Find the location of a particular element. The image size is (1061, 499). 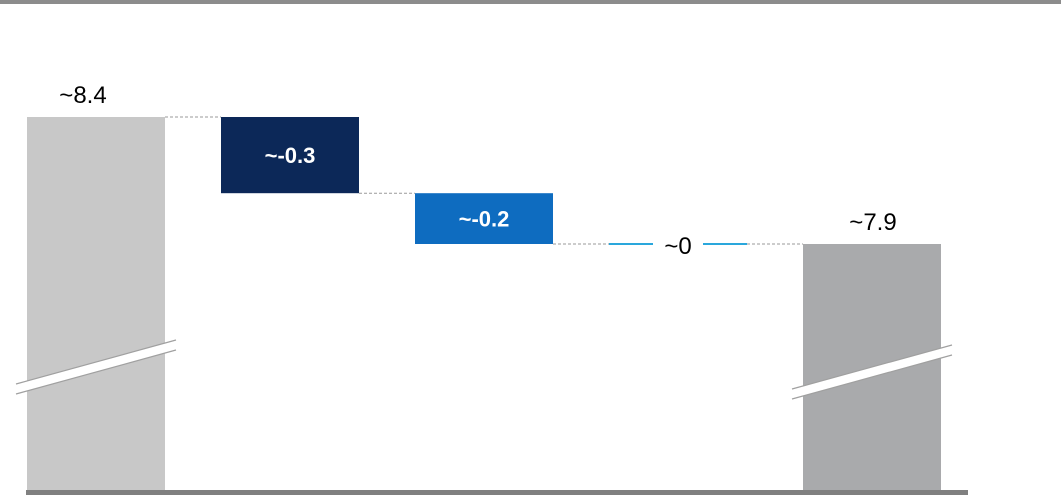

break-line-4-b is located at coordinates (872, 377).